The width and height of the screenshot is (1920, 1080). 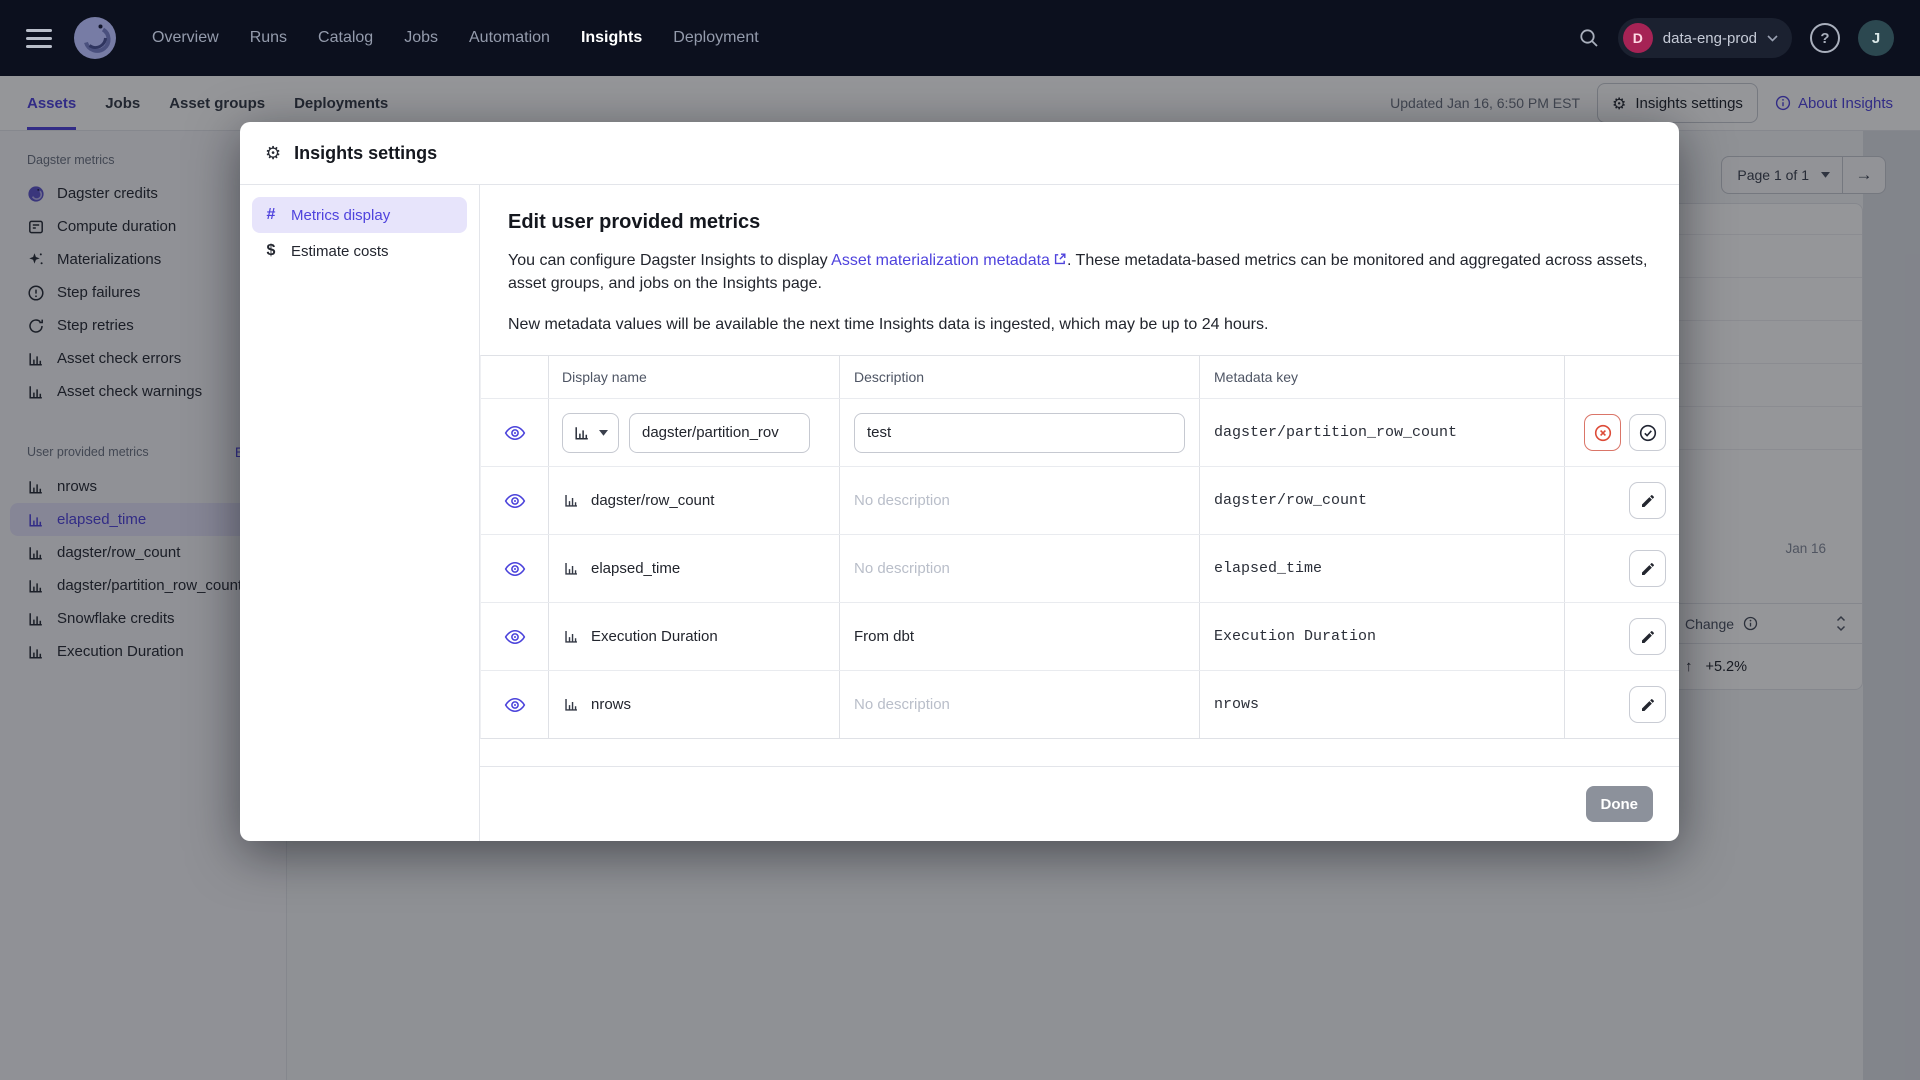 What do you see at coordinates (271, 250) in the screenshot?
I see `dollar-icon: $` at bounding box center [271, 250].